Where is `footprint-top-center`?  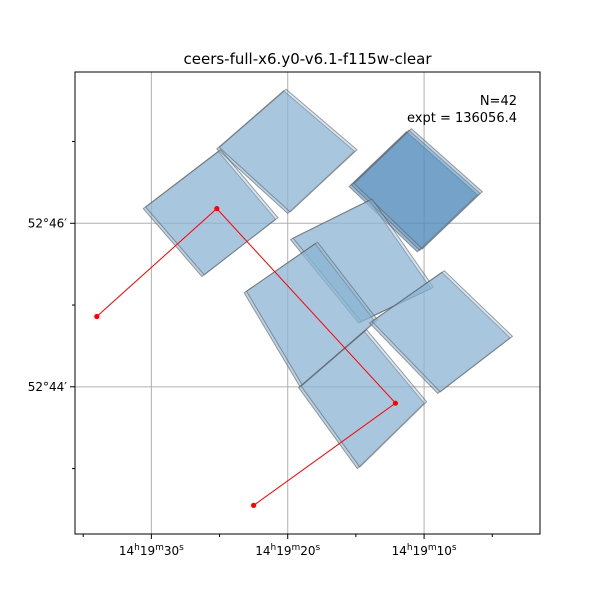
footprint-top-center is located at coordinates (287, 151).